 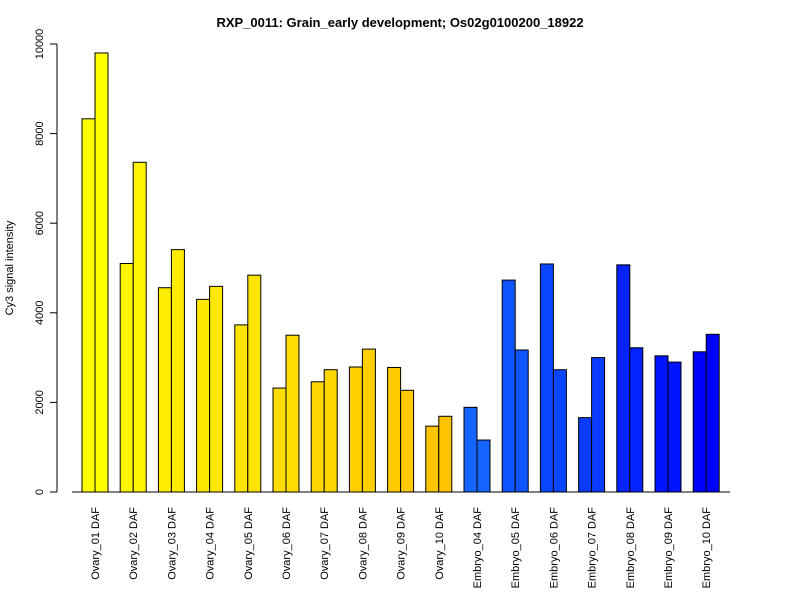 I want to click on x-tick-label: Ovary_09 DAF, so click(x=402, y=543).